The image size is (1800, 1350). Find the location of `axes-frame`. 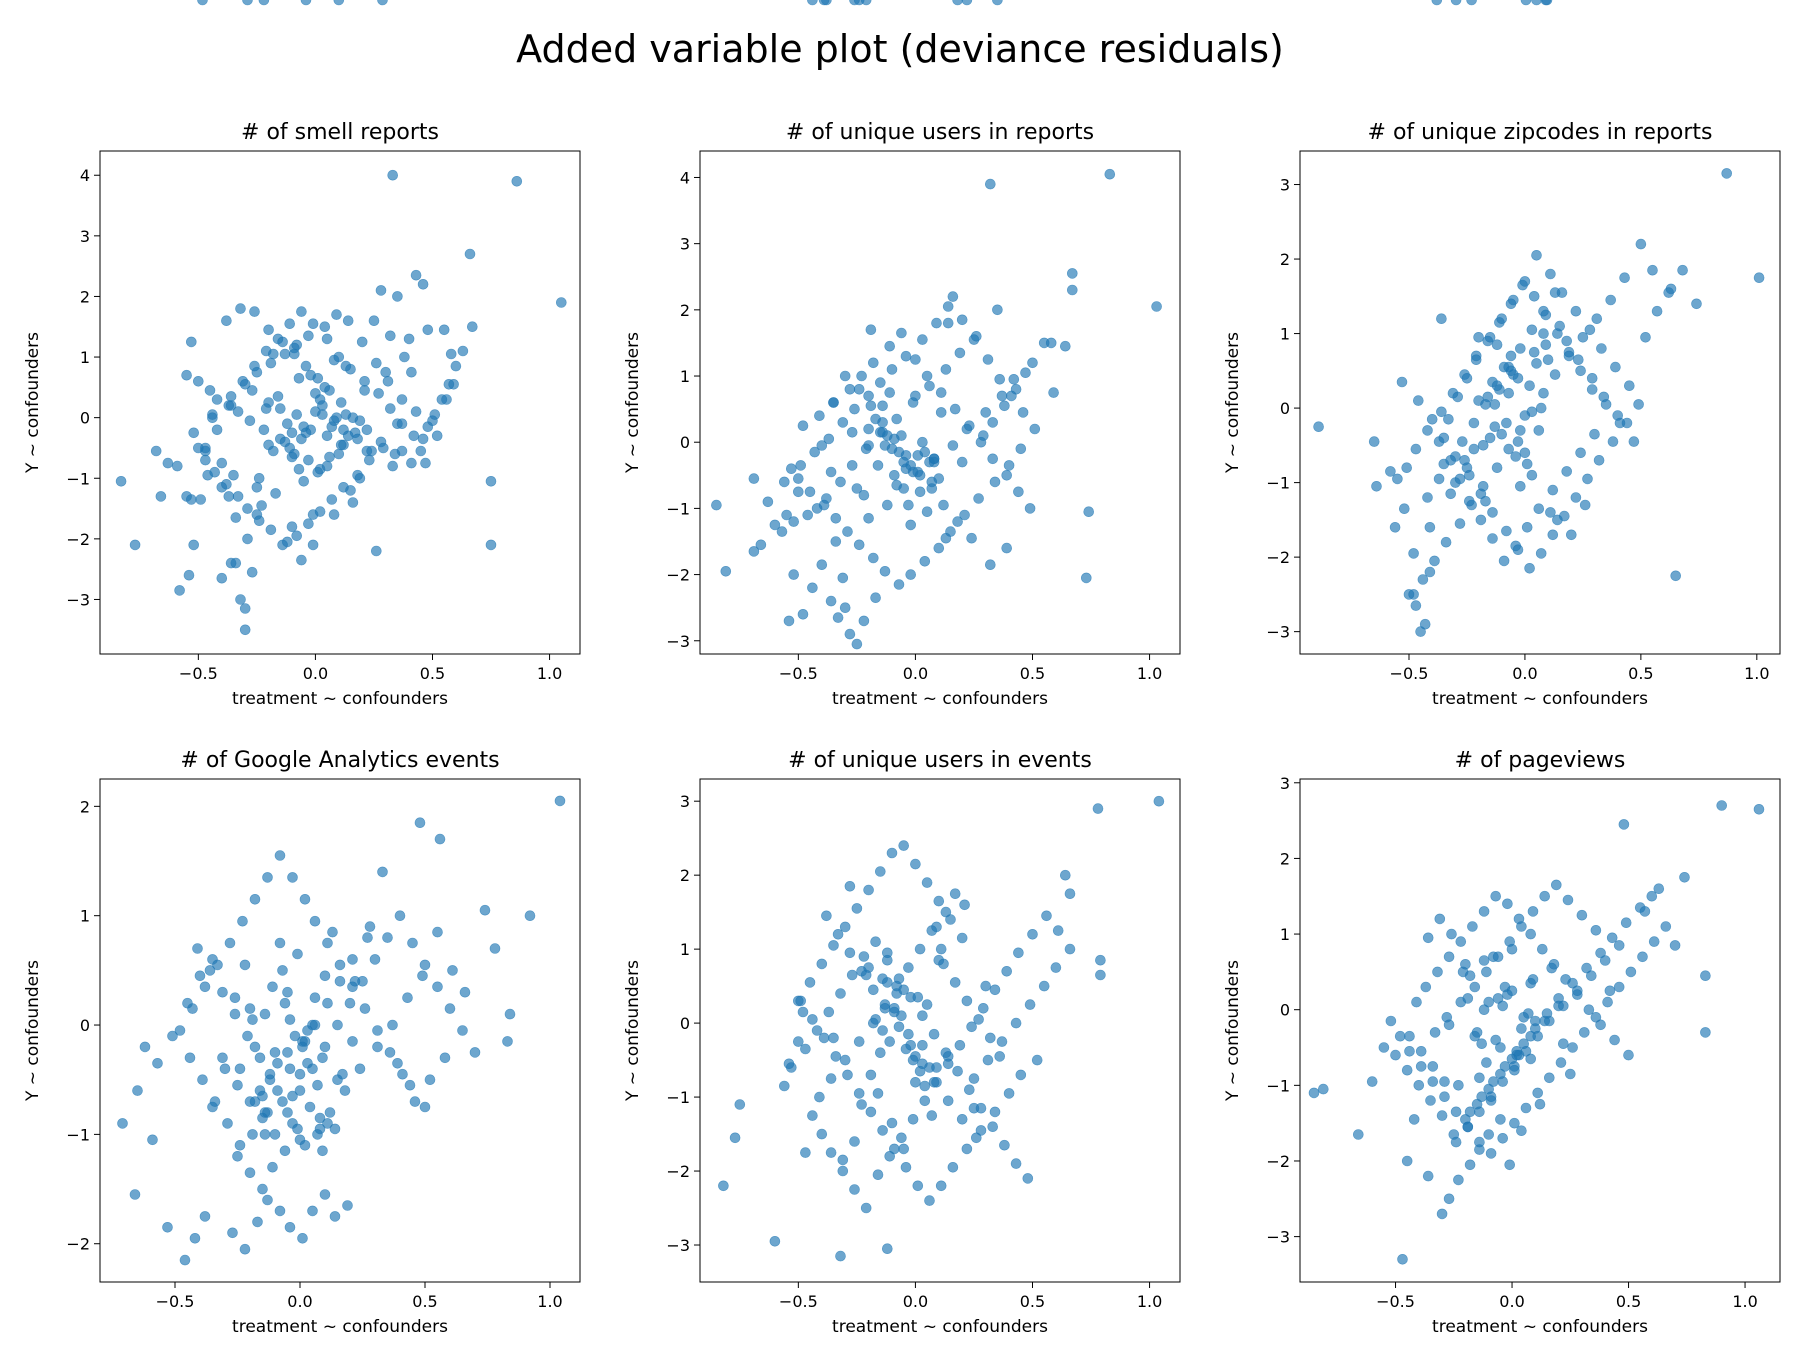

axes-frame is located at coordinates (940, 1030).